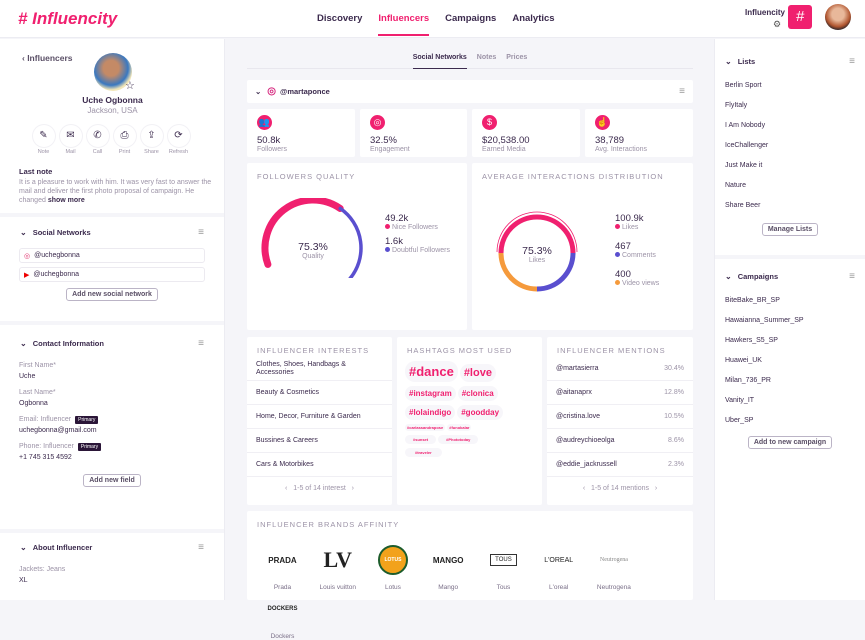 This screenshot has height=640, width=865. Describe the element at coordinates (151, 140) in the screenshot. I see `share-button: ⇪ Share` at that location.